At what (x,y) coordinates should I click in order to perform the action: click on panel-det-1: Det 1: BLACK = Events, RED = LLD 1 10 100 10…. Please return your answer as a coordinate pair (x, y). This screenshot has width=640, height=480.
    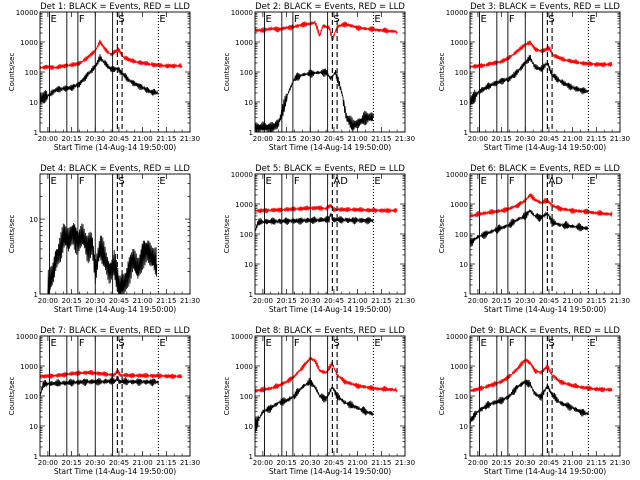
    Looking at the image, I should click on (104, 77).